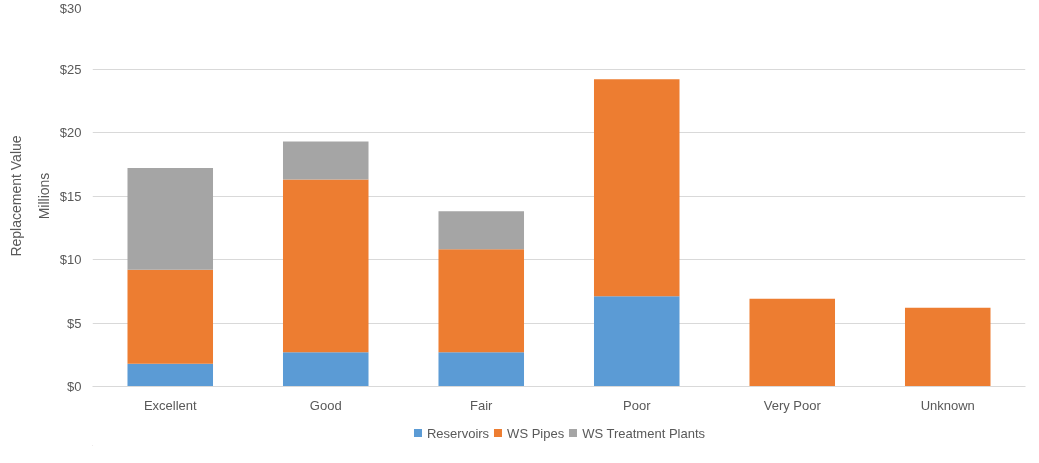 The width and height of the screenshot is (1039, 463). I want to click on y-tick-label: $5, so click(74, 323).